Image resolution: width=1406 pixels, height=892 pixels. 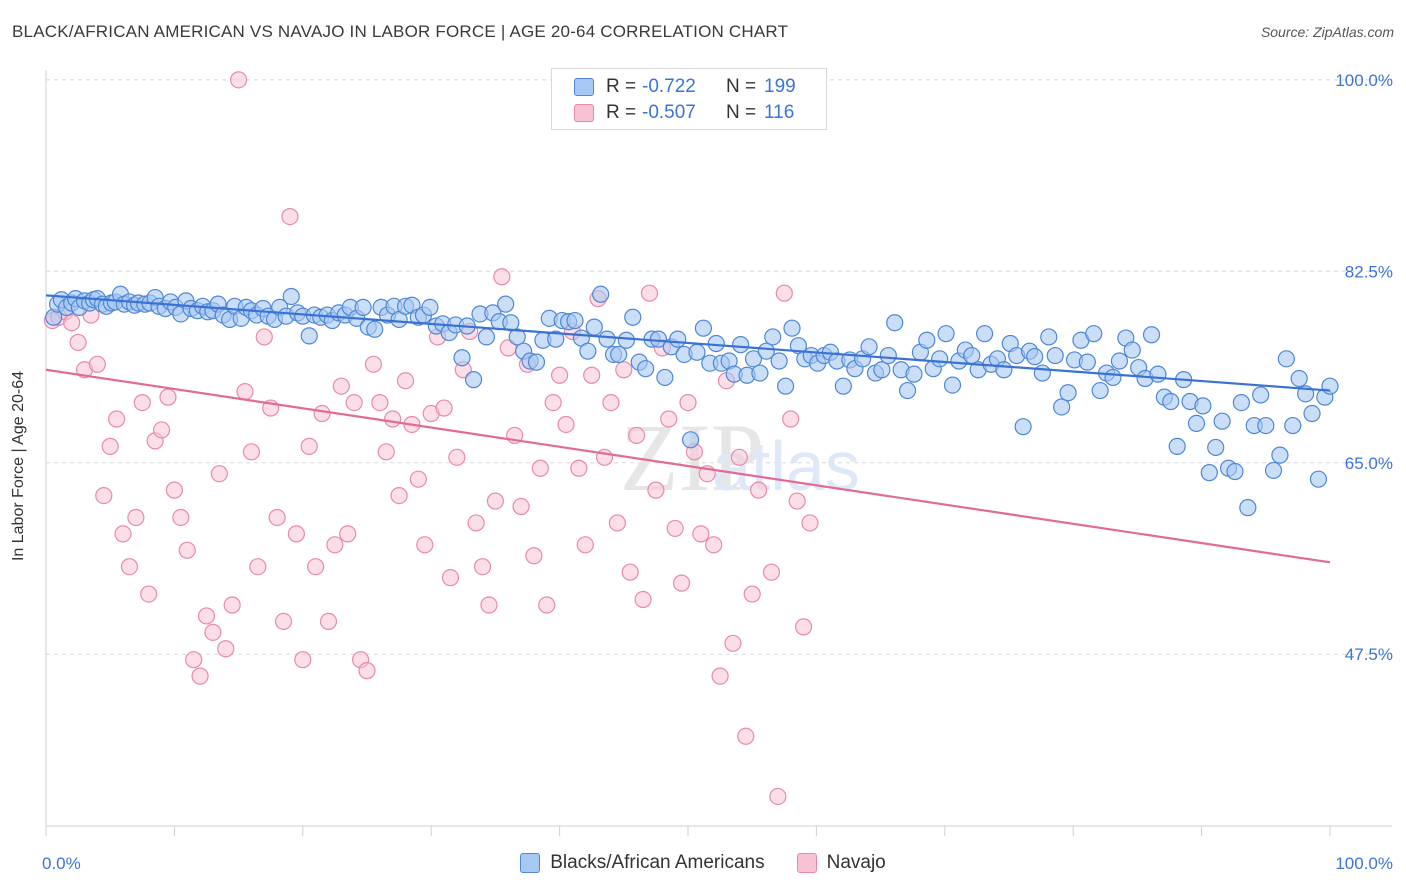 What do you see at coordinates (780, 86) in the screenshot?
I see `legend-n-value: 199` at bounding box center [780, 86].